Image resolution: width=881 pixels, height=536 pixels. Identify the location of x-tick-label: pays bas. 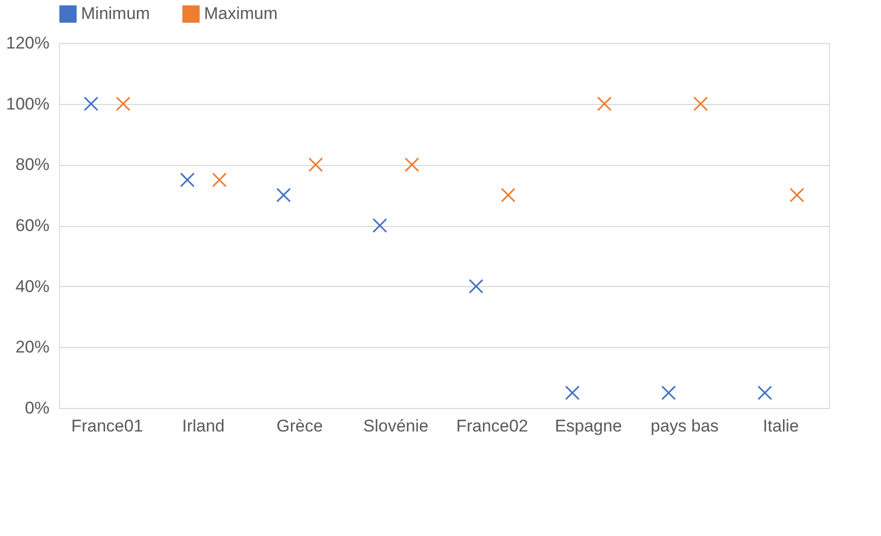
(684, 426).